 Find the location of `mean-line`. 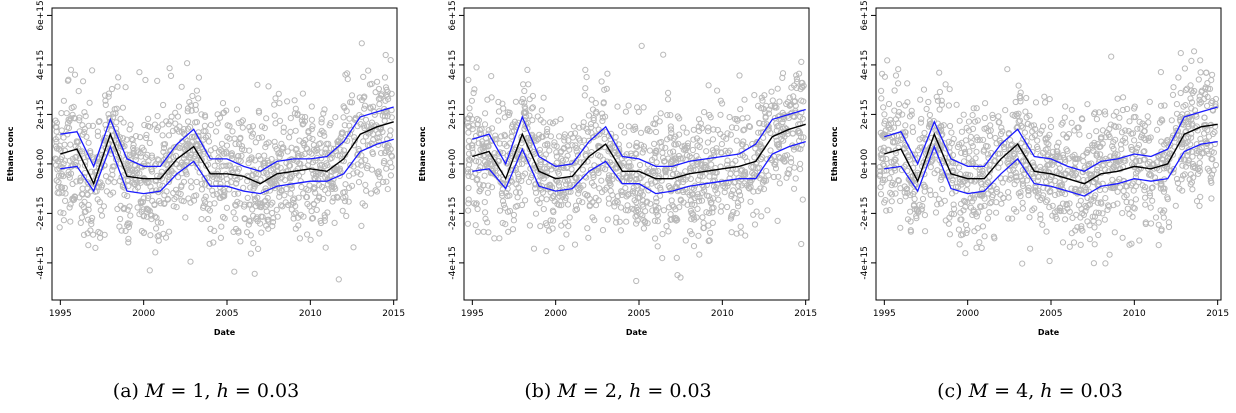

mean-line is located at coordinates (1051, 154).